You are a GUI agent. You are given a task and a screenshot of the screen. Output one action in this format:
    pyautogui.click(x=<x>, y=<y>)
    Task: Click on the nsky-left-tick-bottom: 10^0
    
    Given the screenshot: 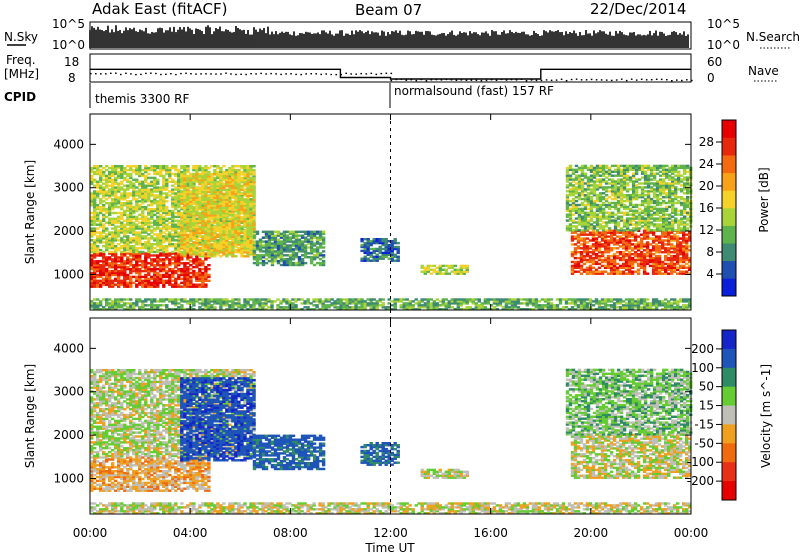 What is the action you would take?
    pyautogui.click(x=68, y=45)
    